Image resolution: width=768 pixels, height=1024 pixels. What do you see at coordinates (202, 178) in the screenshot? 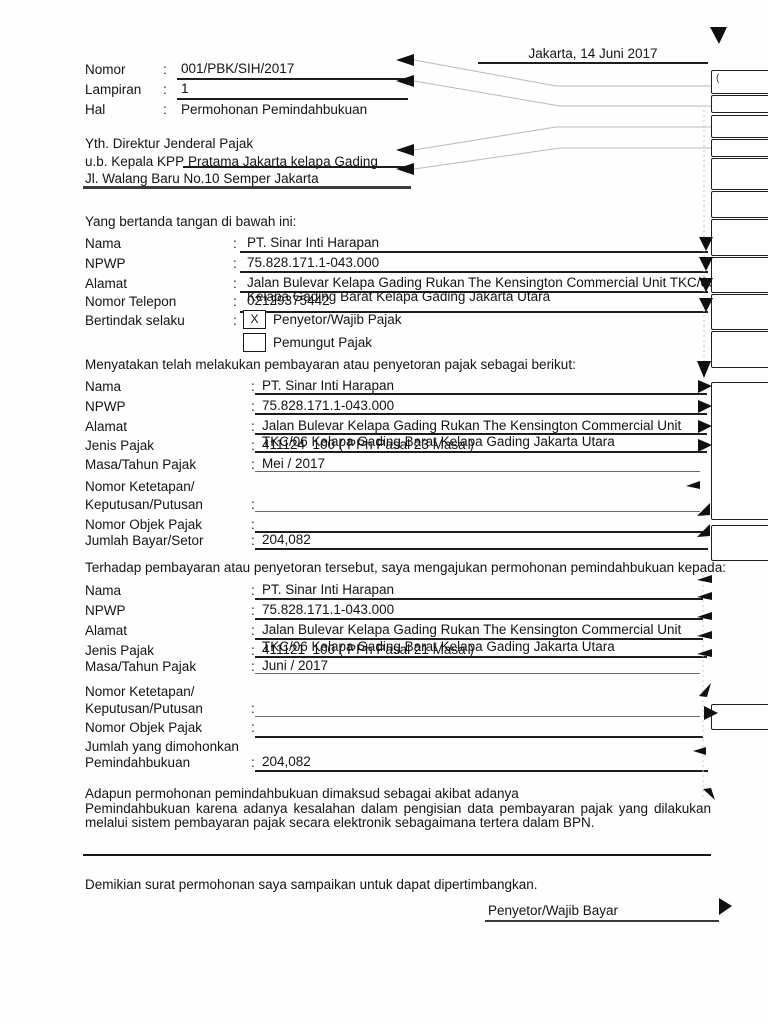
I see `recipient-address: Jl. Walang Baru No.10 Semper Jakarta` at bounding box center [202, 178].